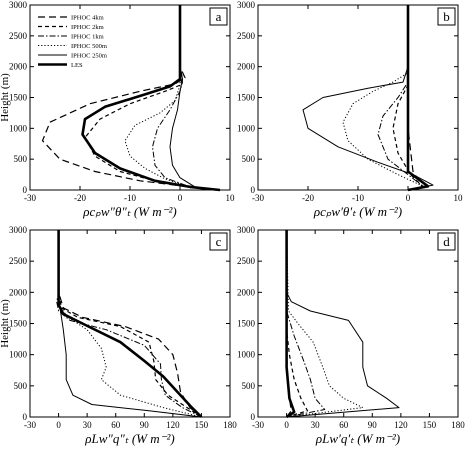 The image size is (474, 451). What do you see at coordinates (87, 37) in the screenshot?
I see `legend-item: IPHOC 1km` at bounding box center [87, 37].